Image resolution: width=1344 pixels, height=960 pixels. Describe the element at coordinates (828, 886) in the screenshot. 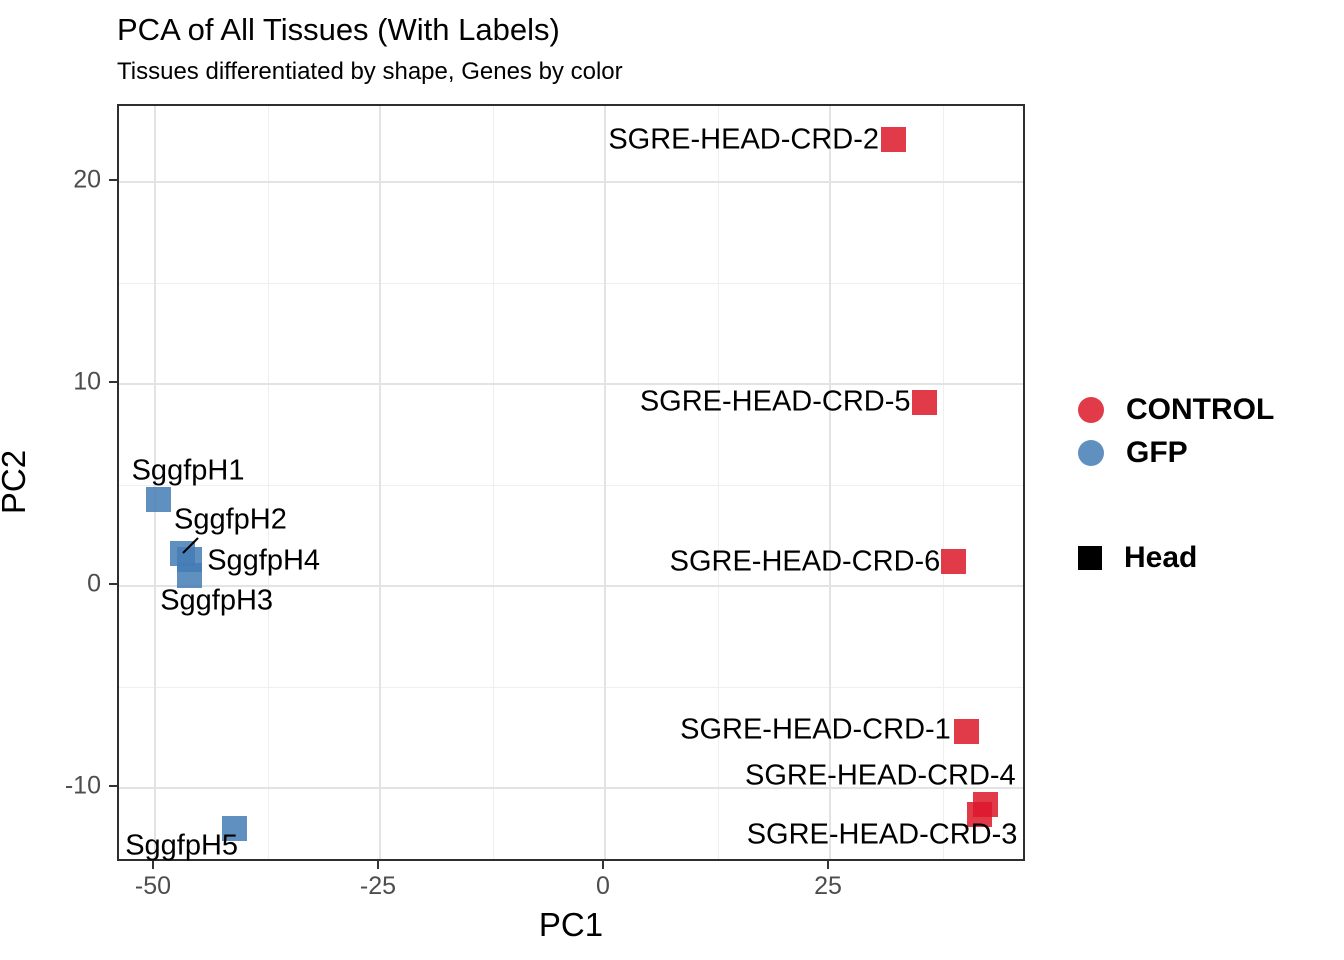

I see `x-tick-label: 25` at that location.